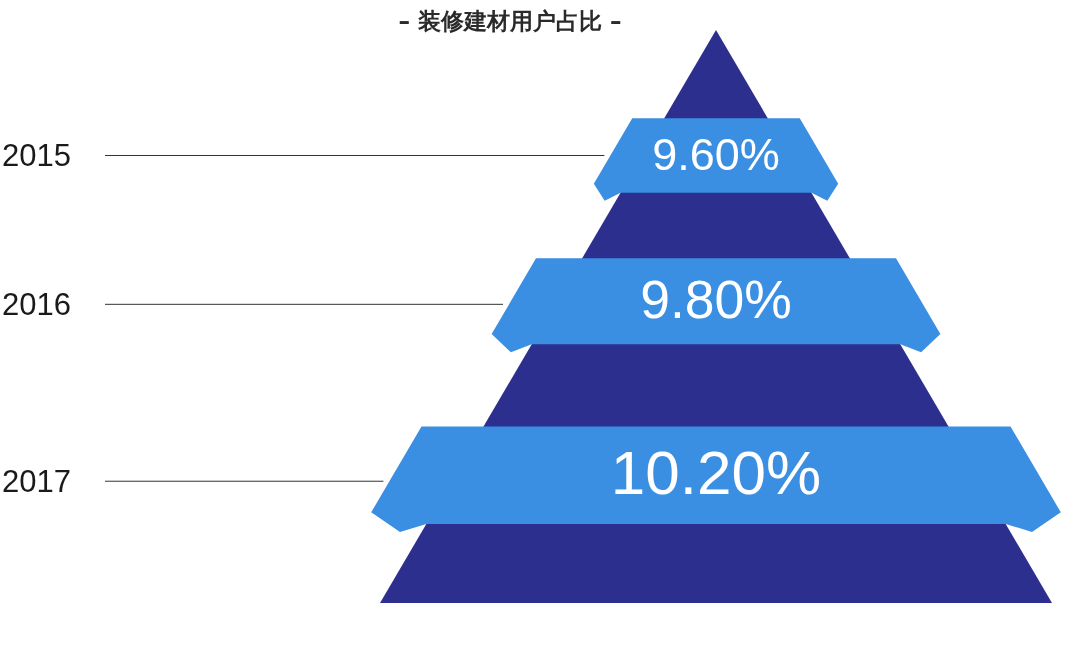 This screenshot has height=648, width=1080. I want to click on data-label: 10.20%, so click(716, 473).